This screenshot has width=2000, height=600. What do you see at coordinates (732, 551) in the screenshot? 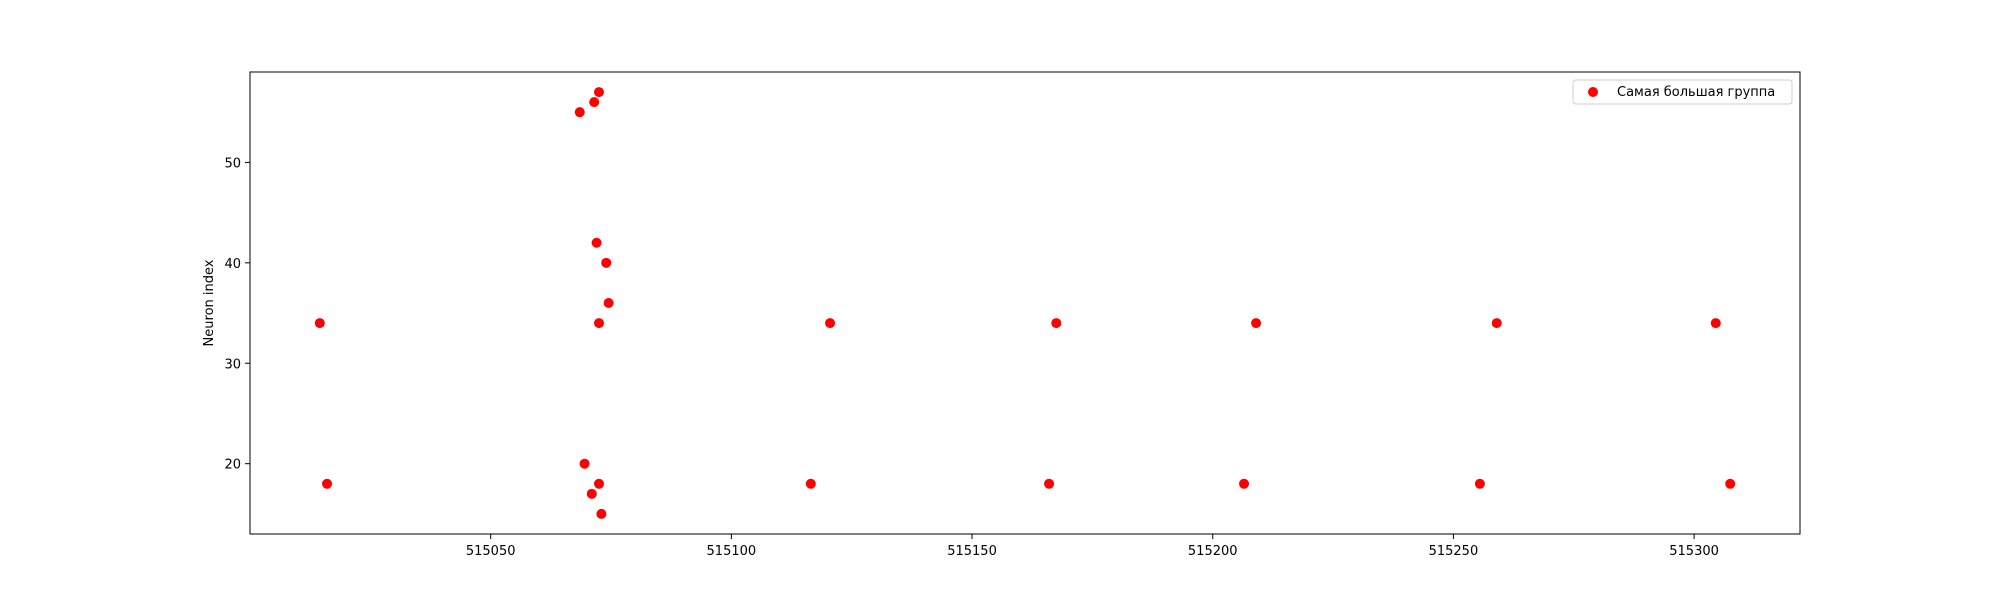
I see `x-tick-label: 515100` at bounding box center [732, 551].